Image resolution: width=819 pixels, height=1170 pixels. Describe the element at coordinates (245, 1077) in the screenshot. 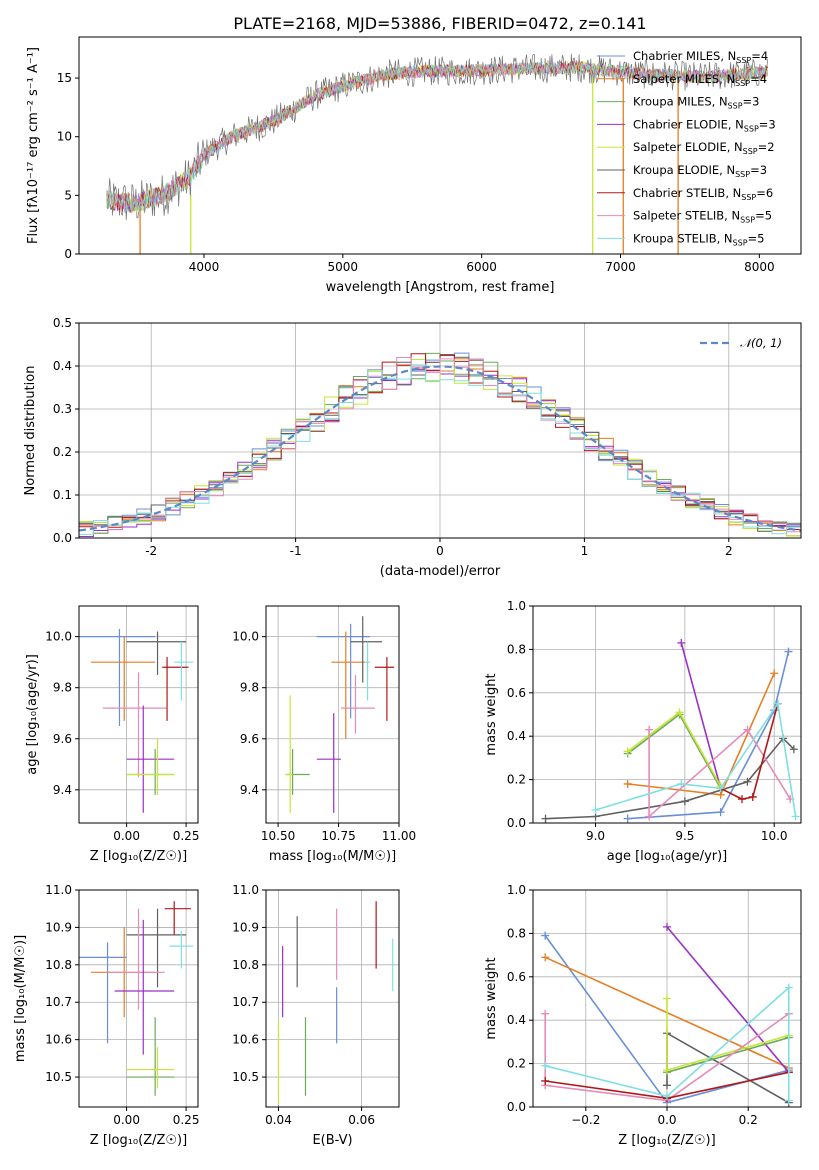

I see `mass-vs-ebv-ytick-label: 10.5` at that location.